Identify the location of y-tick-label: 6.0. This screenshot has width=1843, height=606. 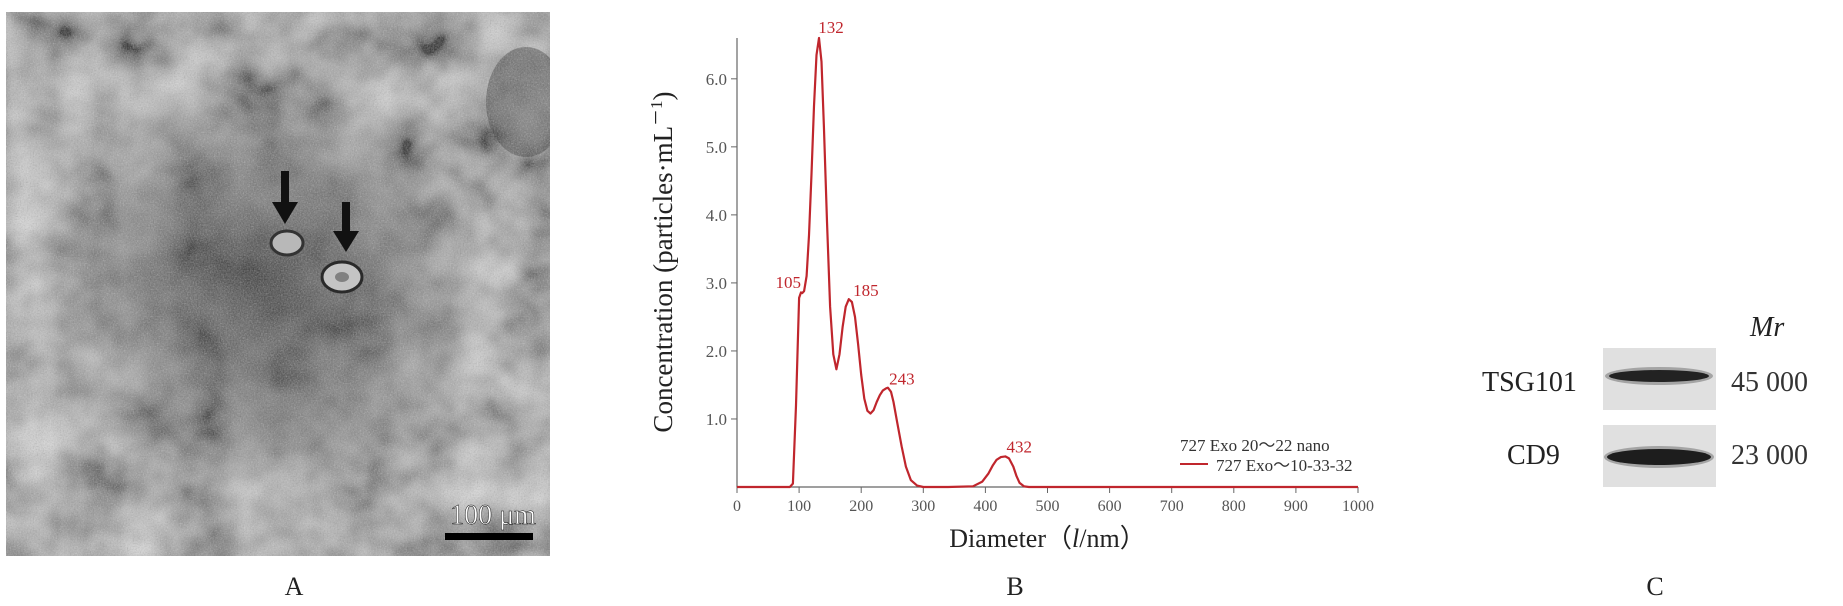
(716, 79).